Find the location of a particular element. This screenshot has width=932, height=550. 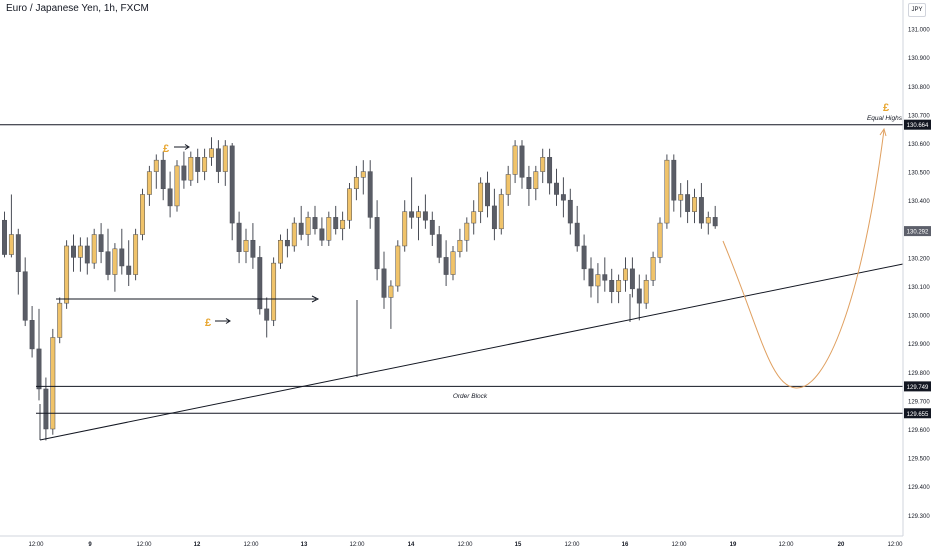

projection-curve is located at coordinates (803, 259).